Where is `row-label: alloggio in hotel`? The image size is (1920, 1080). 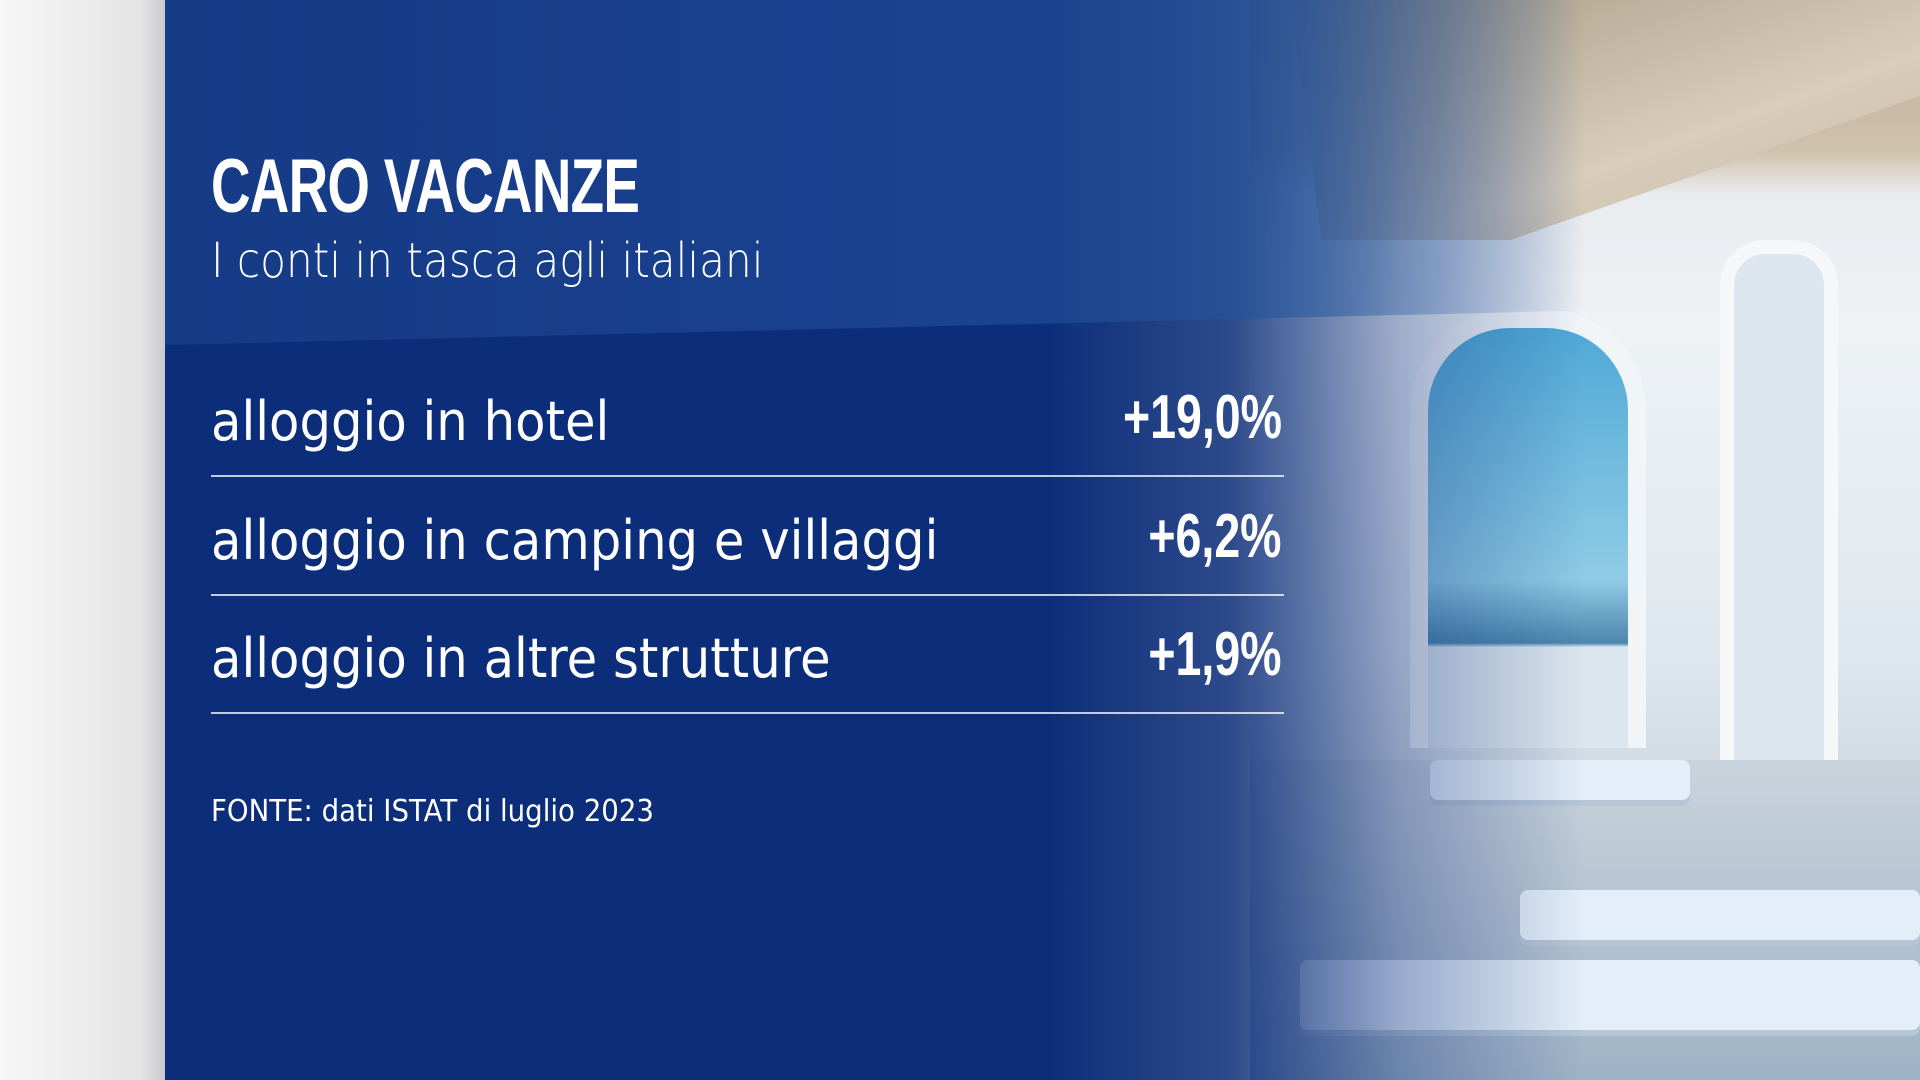 row-label: alloggio in hotel is located at coordinates (410, 421).